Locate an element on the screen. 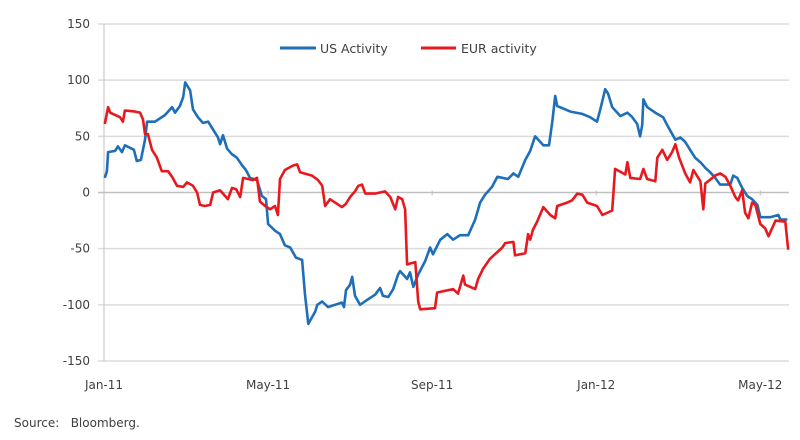  legend: US Activity EUR activity is located at coordinates (408, 48).